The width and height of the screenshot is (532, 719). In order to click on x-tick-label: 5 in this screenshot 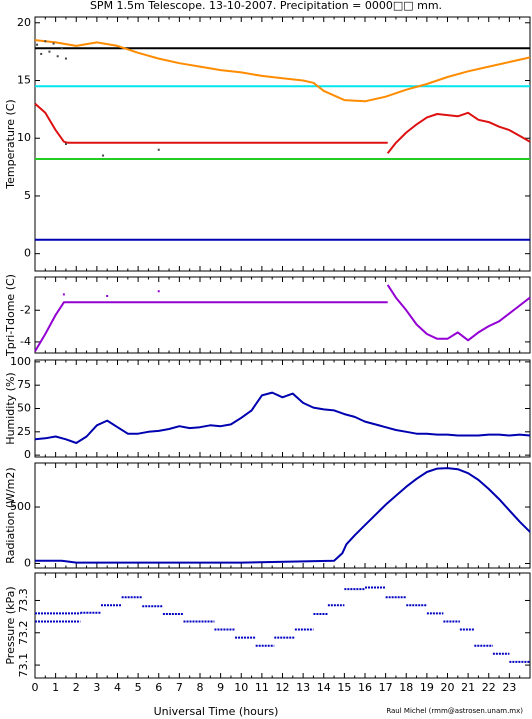, I will do `click(138, 687)`.